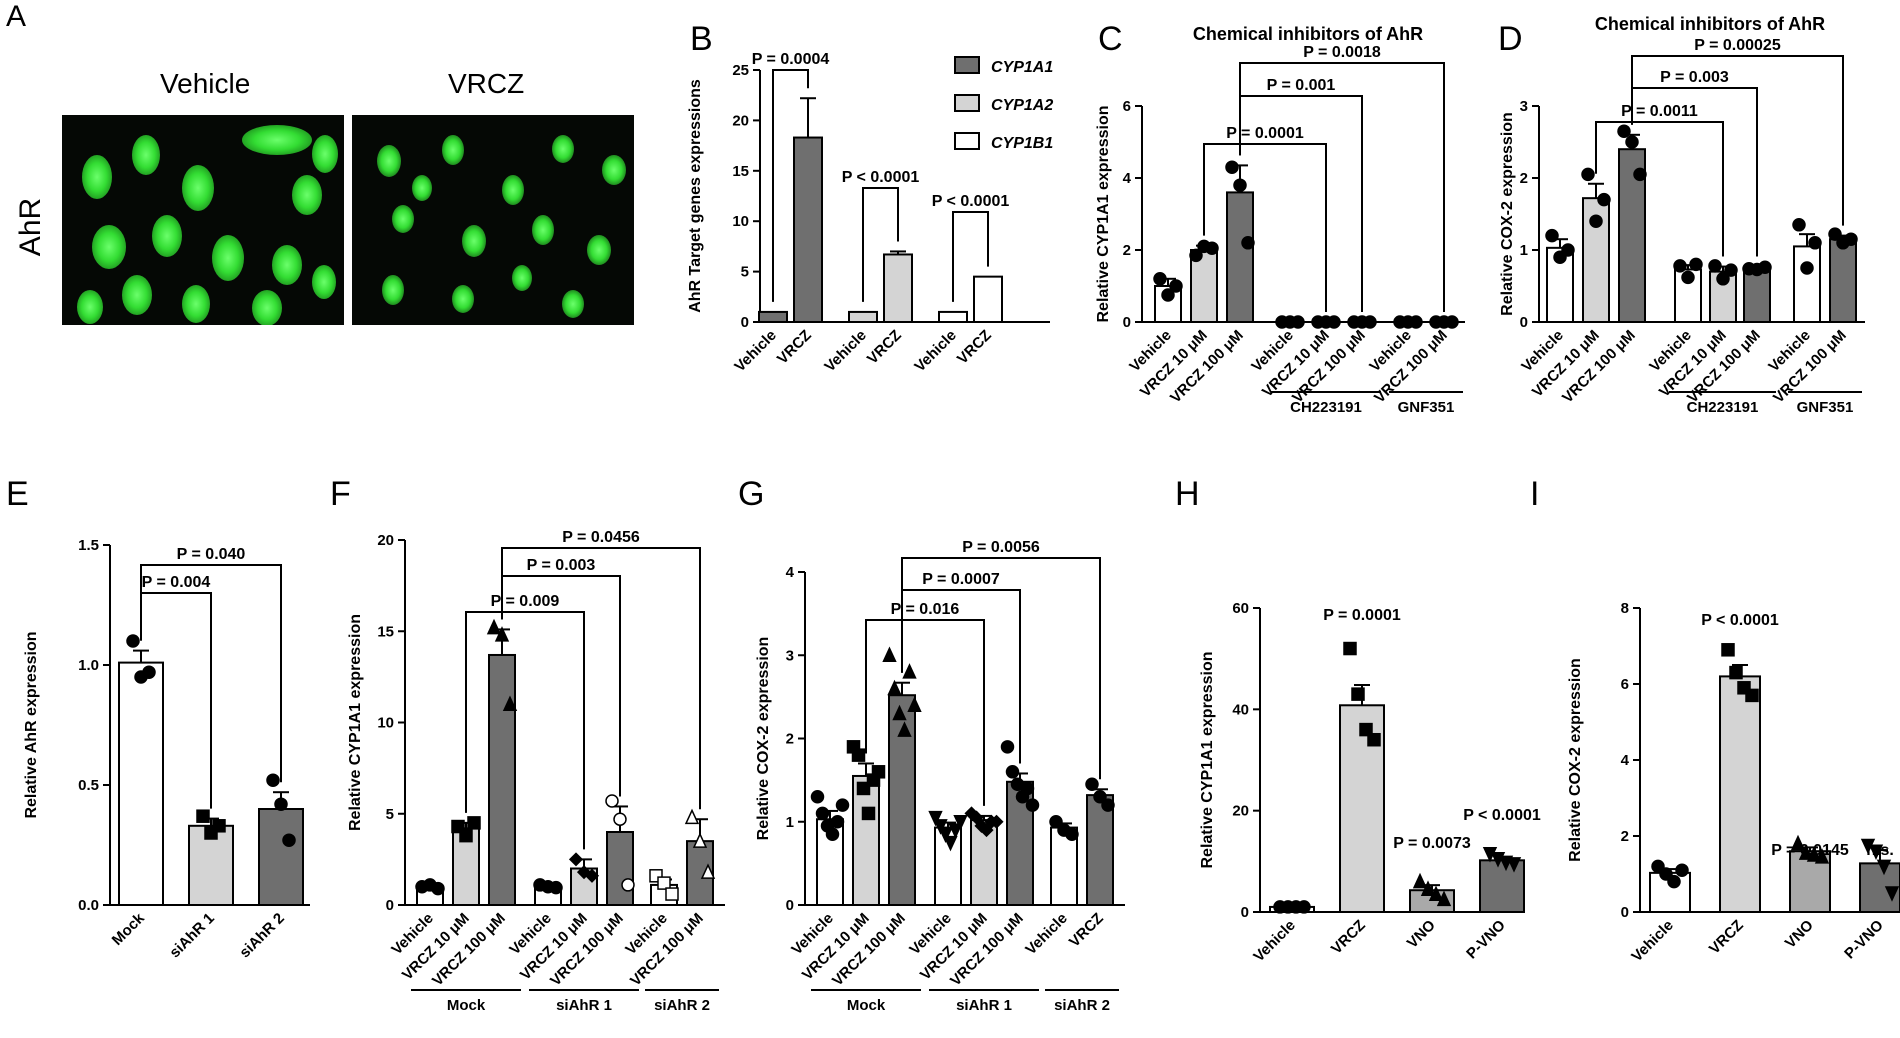 Image resolution: width=1900 pixels, height=1038 pixels. I want to click on panel-a-letter: A, so click(16, 16).